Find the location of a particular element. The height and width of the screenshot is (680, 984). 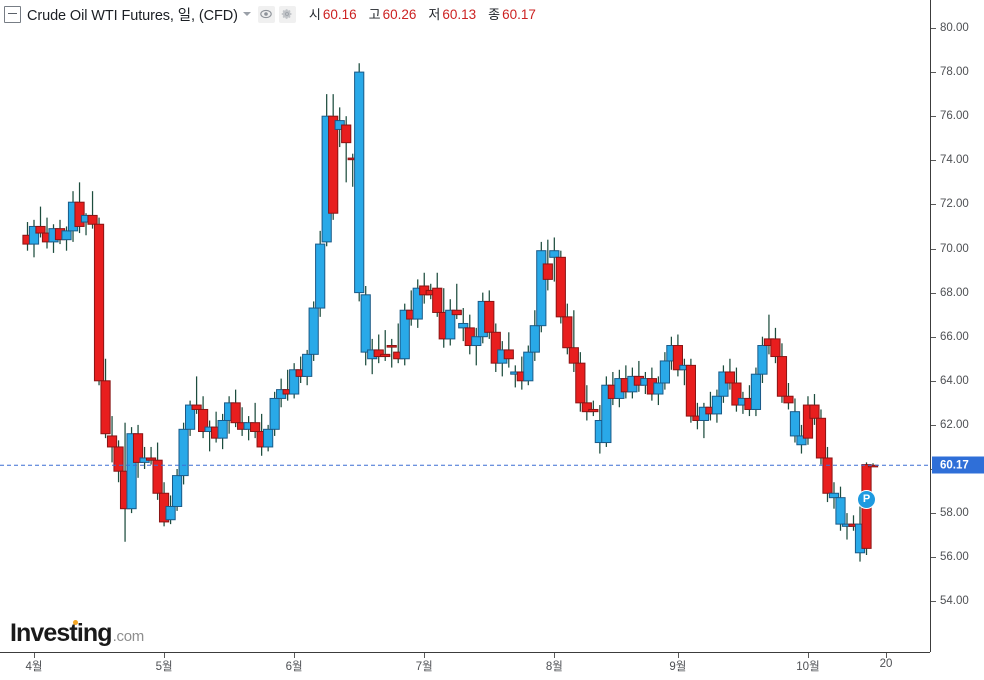

time-axis-label: 10월 is located at coordinates (808, 667).